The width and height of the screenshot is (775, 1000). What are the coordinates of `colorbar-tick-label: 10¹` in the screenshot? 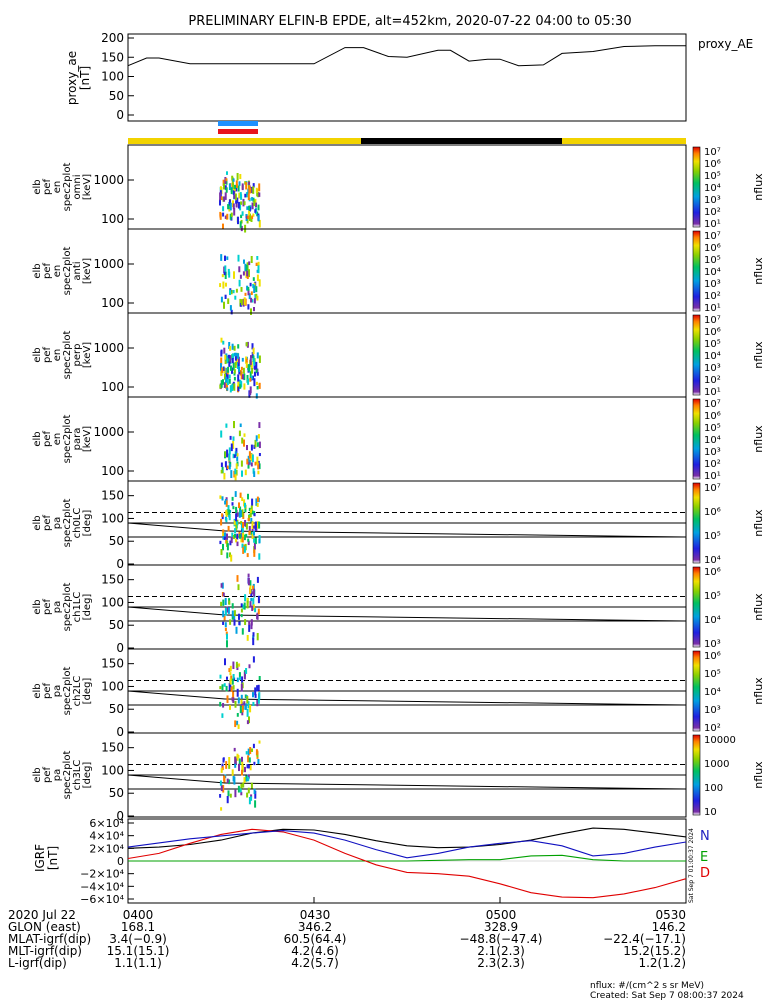 It's located at (712, 476).